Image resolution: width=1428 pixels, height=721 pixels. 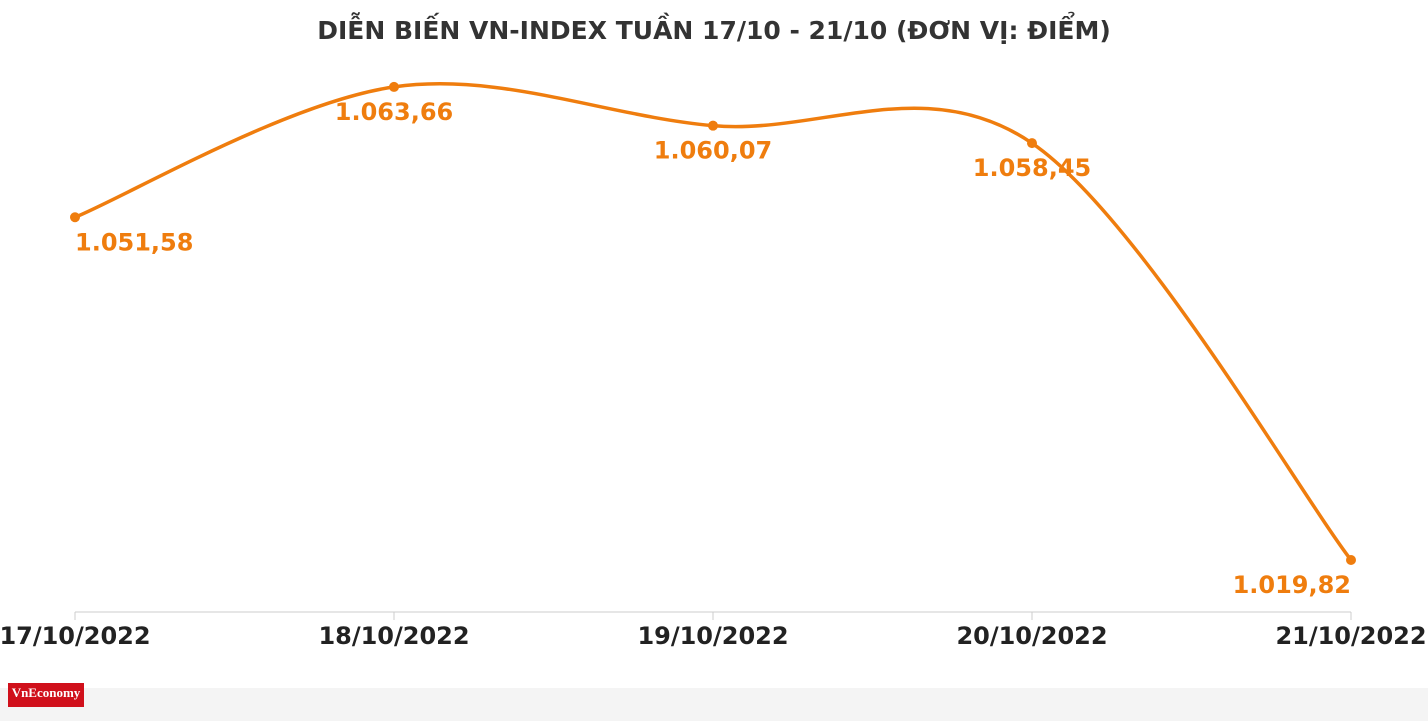 What do you see at coordinates (1032, 168) in the screenshot?
I see `value-label: 1.058,45` at bounding box center [1032, 168].